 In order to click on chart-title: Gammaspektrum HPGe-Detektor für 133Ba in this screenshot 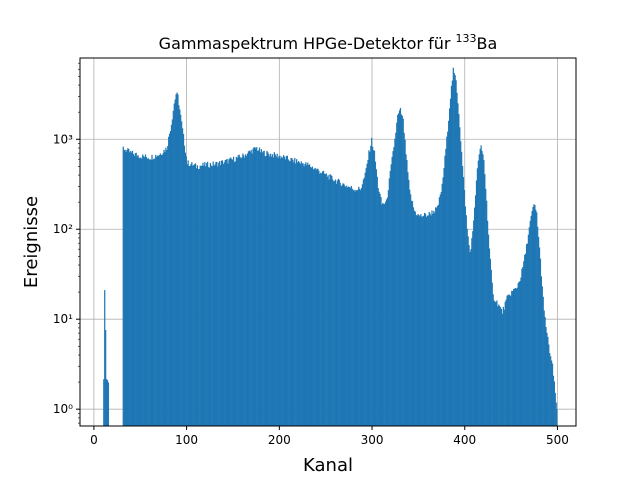, I will do `click(328, 42)`.